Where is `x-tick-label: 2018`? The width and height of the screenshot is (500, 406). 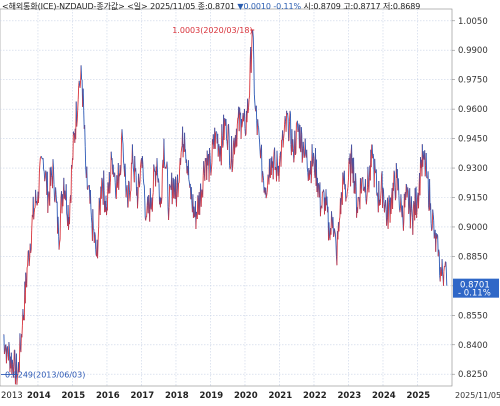
x-tick-label: 2018 is located at coordinates (177, 396).